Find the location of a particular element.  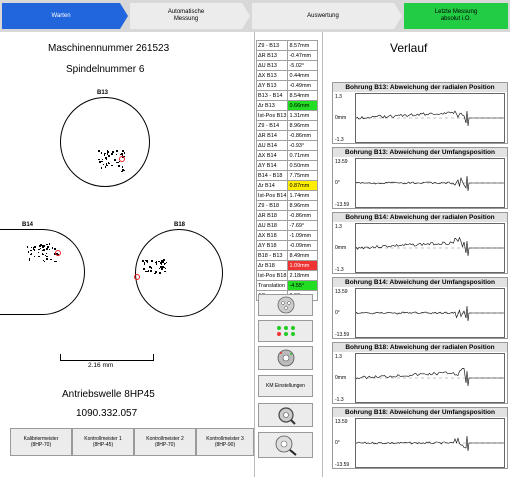

hole-plot-b18 is located at coordinates (178, 273).